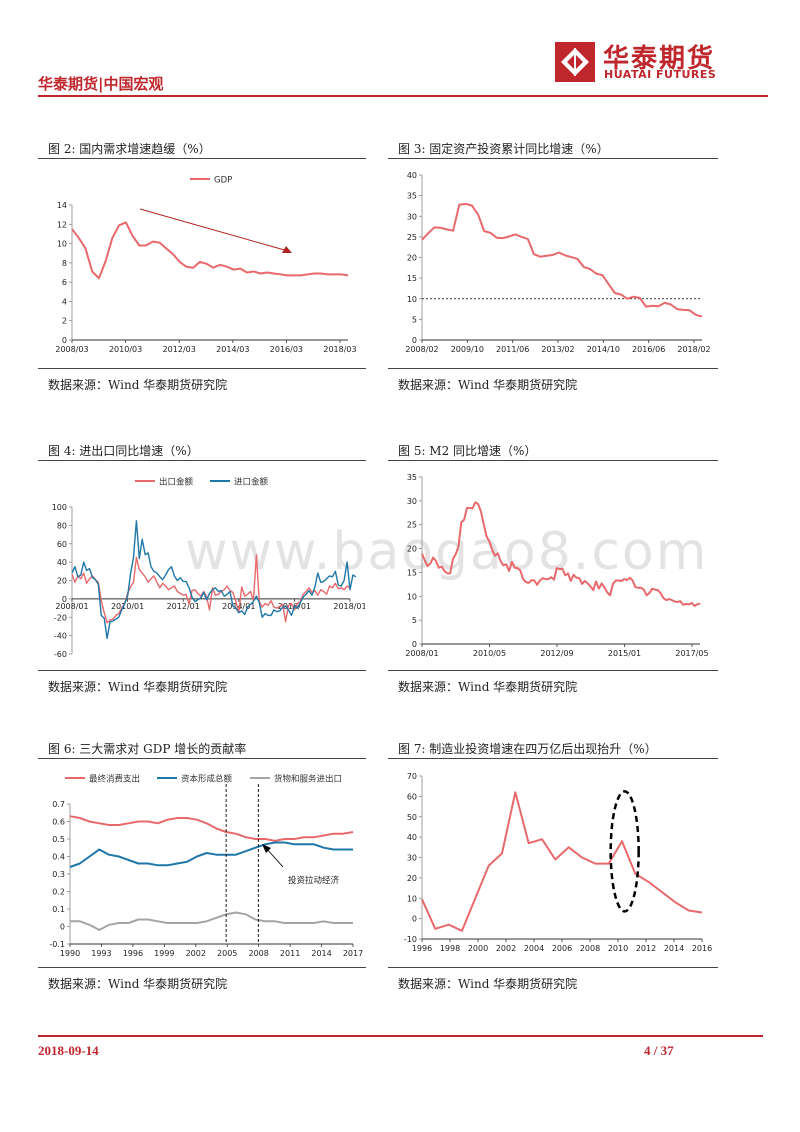 The height and width of the screenshot is (1132, 800). I want to click on footer-rule, so click(400, 1036).